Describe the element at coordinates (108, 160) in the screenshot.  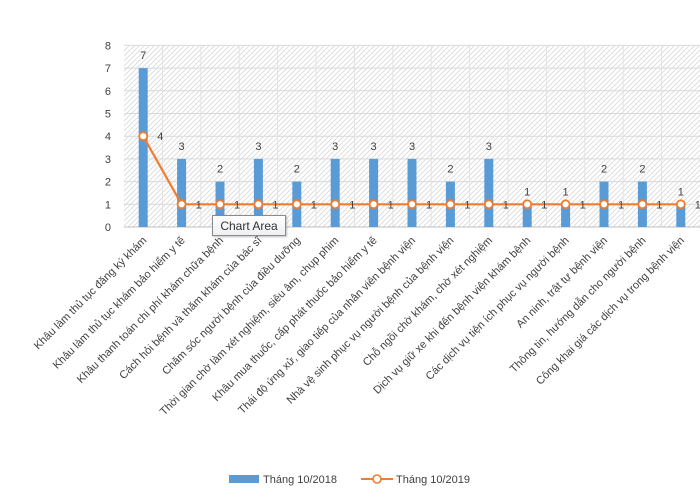
I see `y-tick-label: 3` at that location.